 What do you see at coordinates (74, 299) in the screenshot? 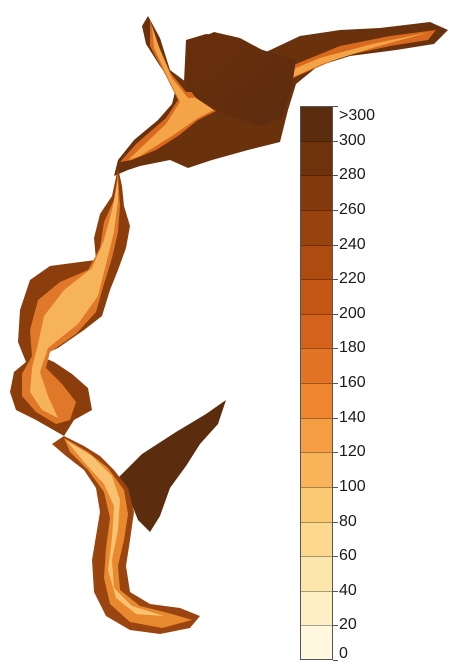
I see `river-thalweg-middle` at bounding box center [74, 299].